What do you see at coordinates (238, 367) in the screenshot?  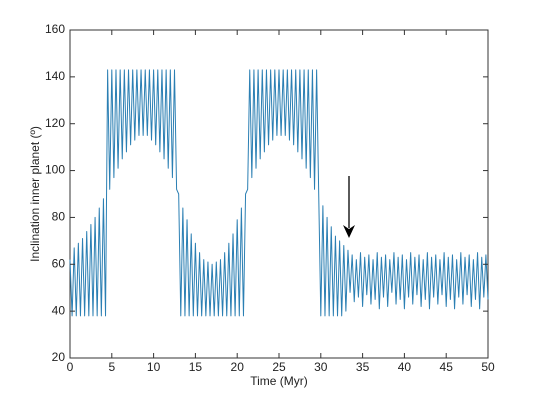 I see `x-tick-label: 20` at bounding box center [238, 367].